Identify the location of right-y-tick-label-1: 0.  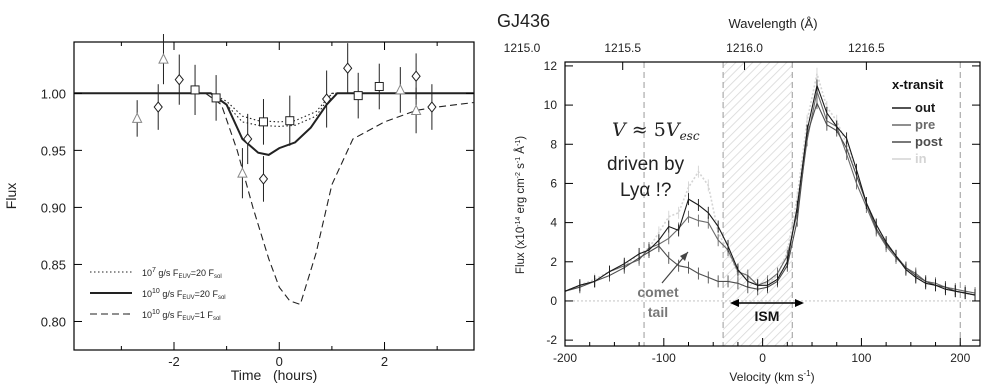
(553, 301).